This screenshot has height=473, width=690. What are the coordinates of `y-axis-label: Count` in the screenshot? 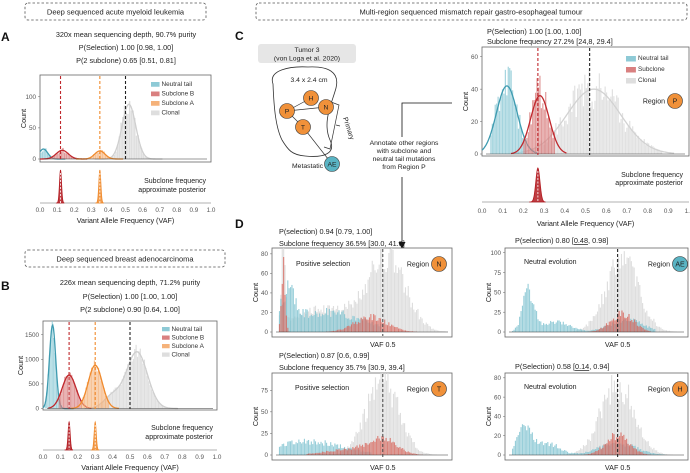 It's located at (488, 416).